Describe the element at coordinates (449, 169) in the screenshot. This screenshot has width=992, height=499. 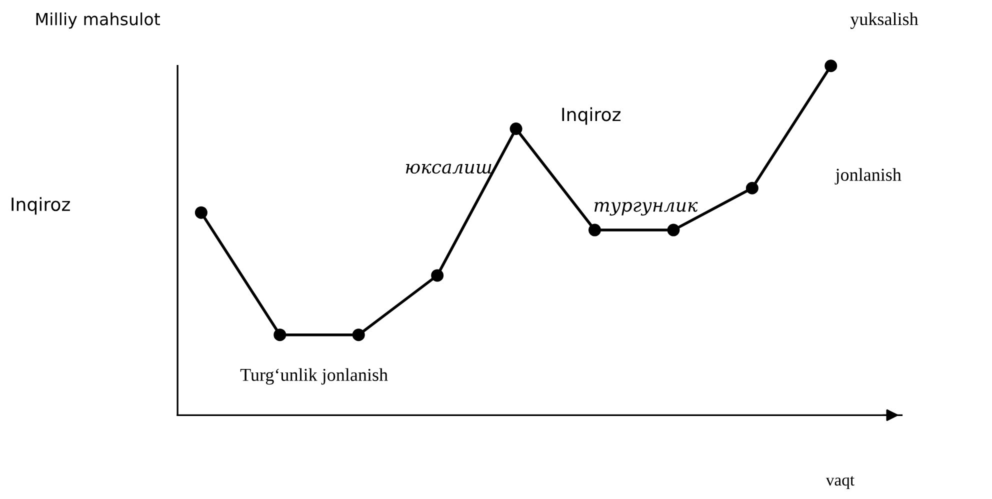
I see `annotation: юксалиш` at that location.